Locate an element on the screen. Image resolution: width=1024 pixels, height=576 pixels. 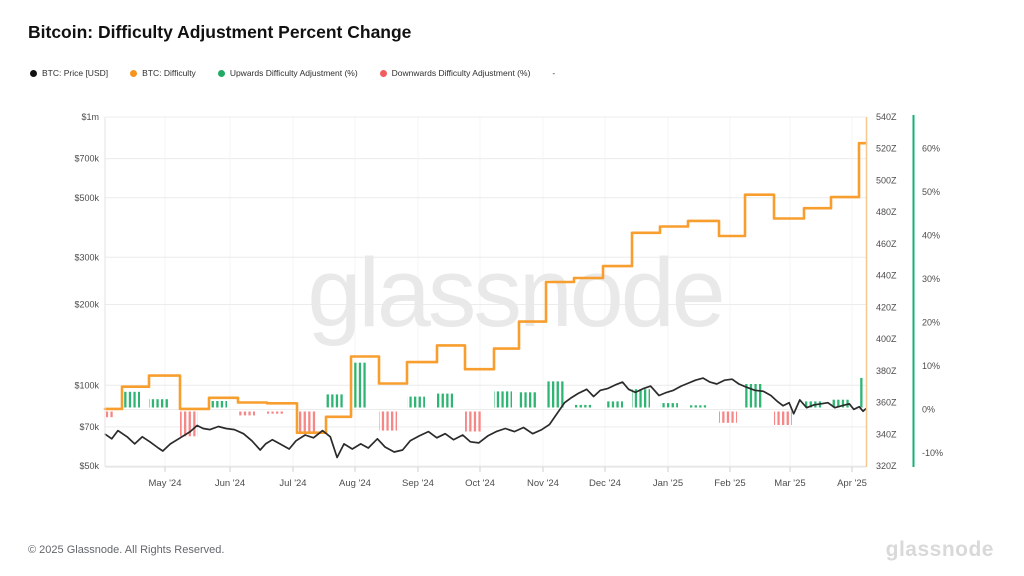
svg-text: May '24 is located at coordinates (165, 483).